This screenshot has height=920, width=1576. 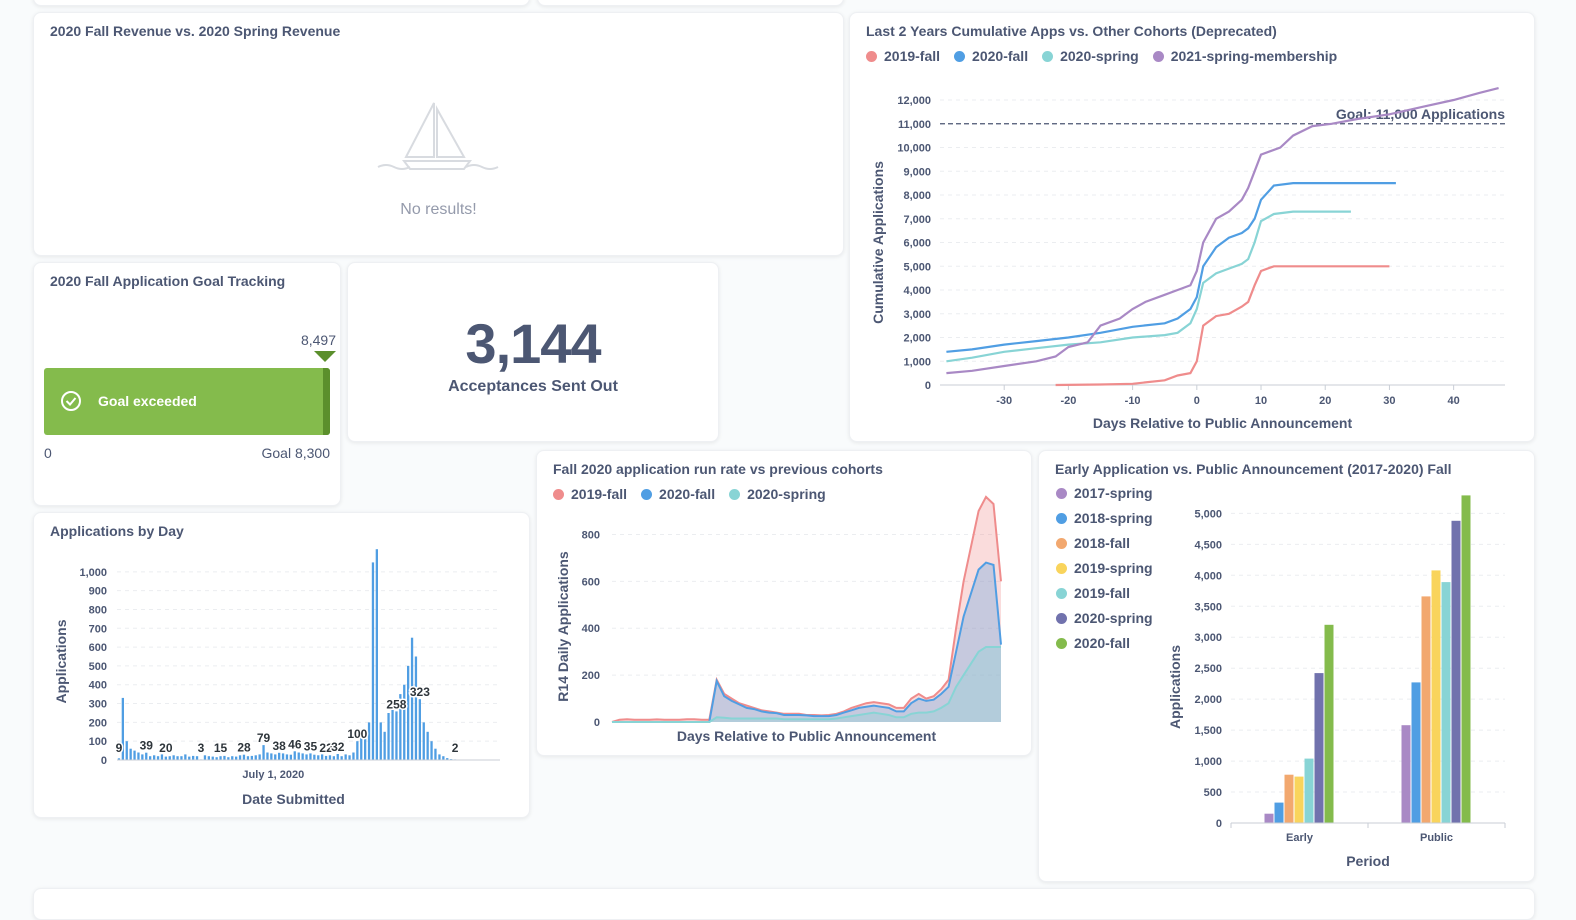 What do you see at coordinates (917, 267) in the screenshot?
I see `y-tick-label: 5,000` at bounding box center [917, 267].